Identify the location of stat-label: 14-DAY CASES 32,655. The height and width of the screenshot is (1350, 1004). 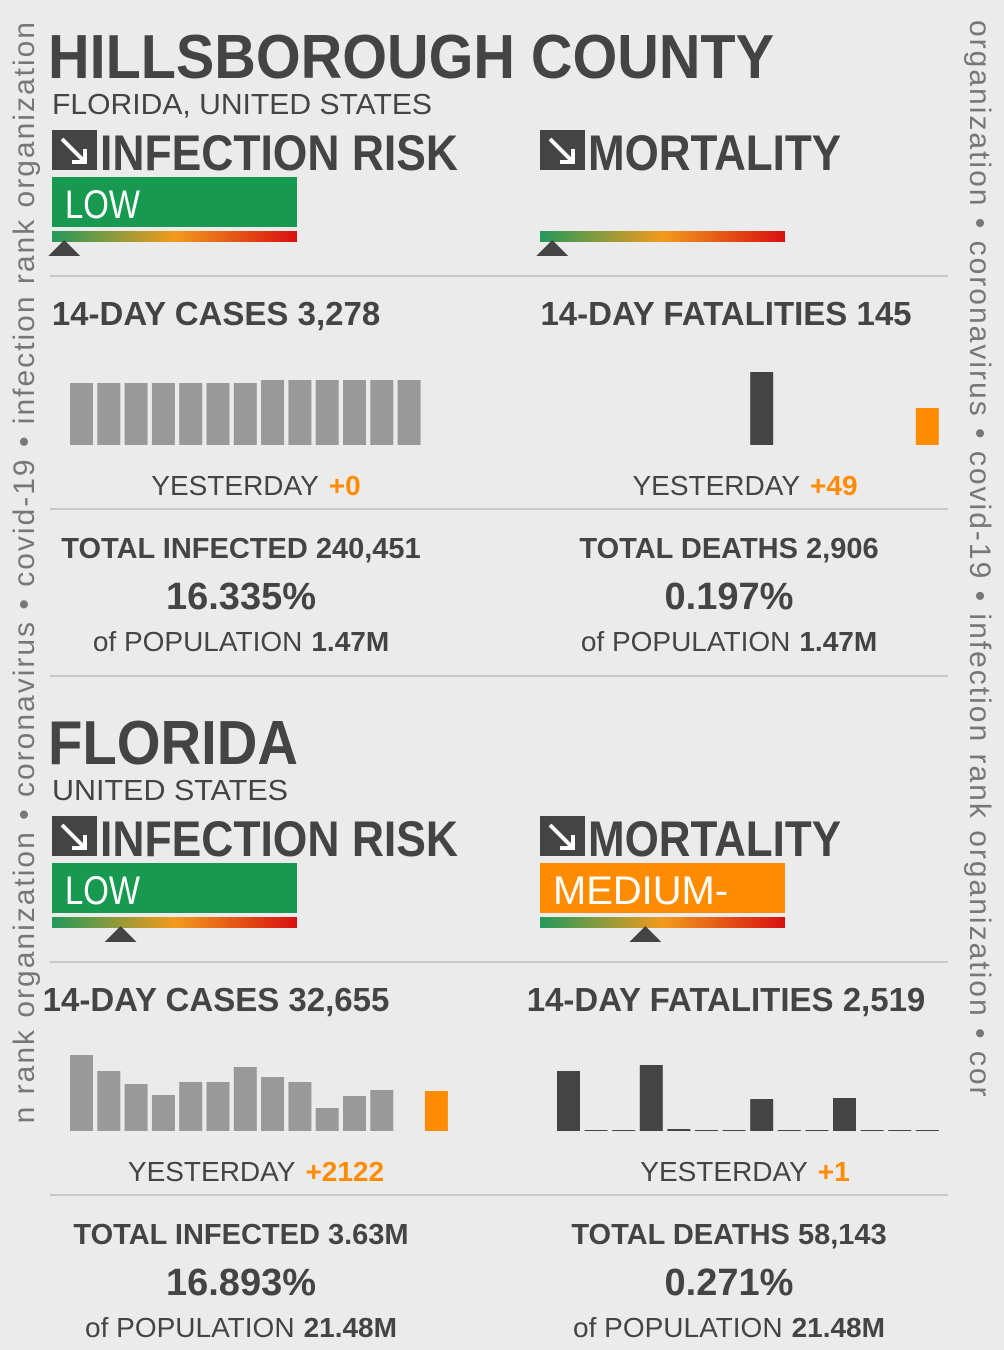
(216, 999).